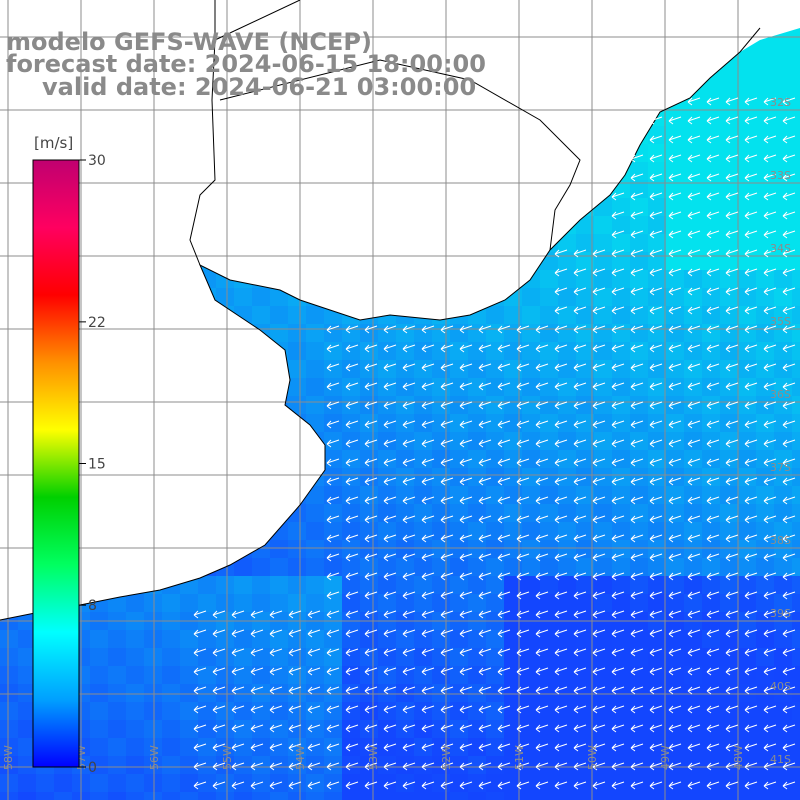 This screenshot has height=800, width=800. What do you see at coordinates (665, 757) in the screenshot?
I see `lon-label: 49W` at bounding box center [665, 757].